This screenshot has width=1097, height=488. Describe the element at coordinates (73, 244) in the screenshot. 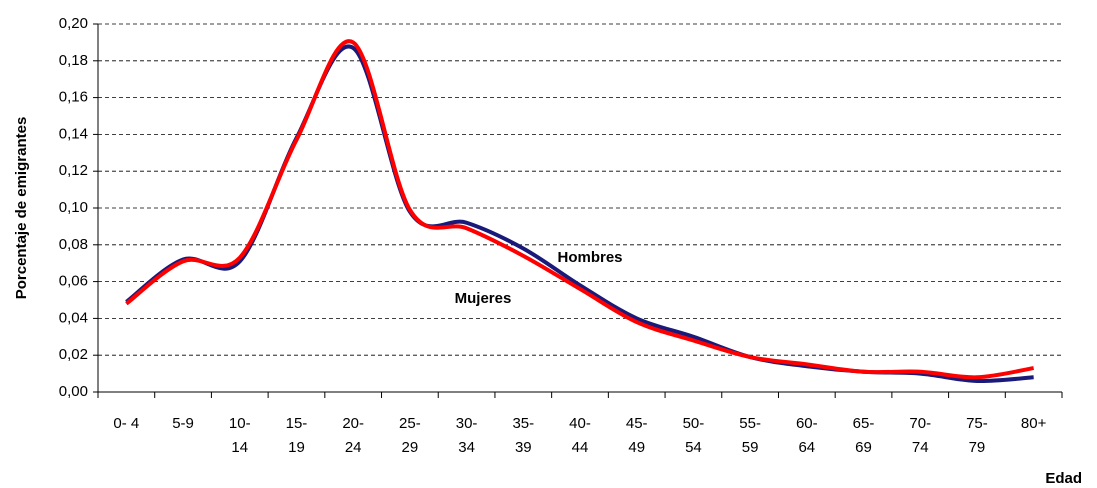

I see `y-tick-label: 0,08` at that location.